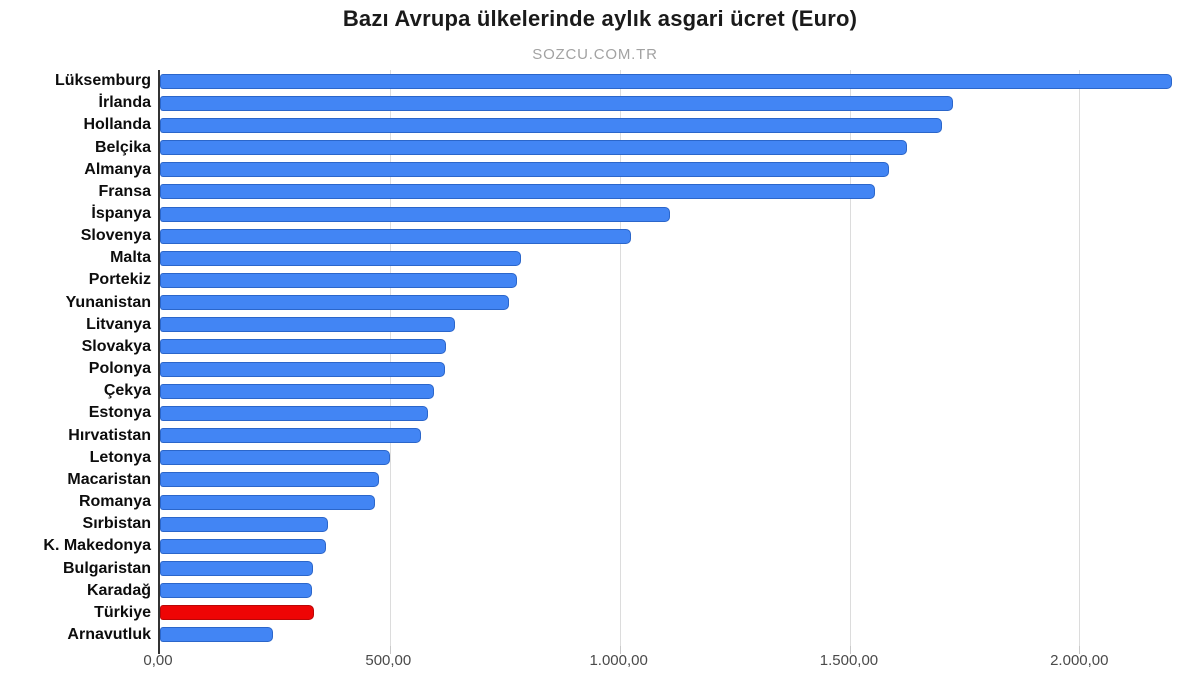 The height and width of the screenshot is (675, 1200). I want to click on bar-row: Fransa, so click(643, 192).